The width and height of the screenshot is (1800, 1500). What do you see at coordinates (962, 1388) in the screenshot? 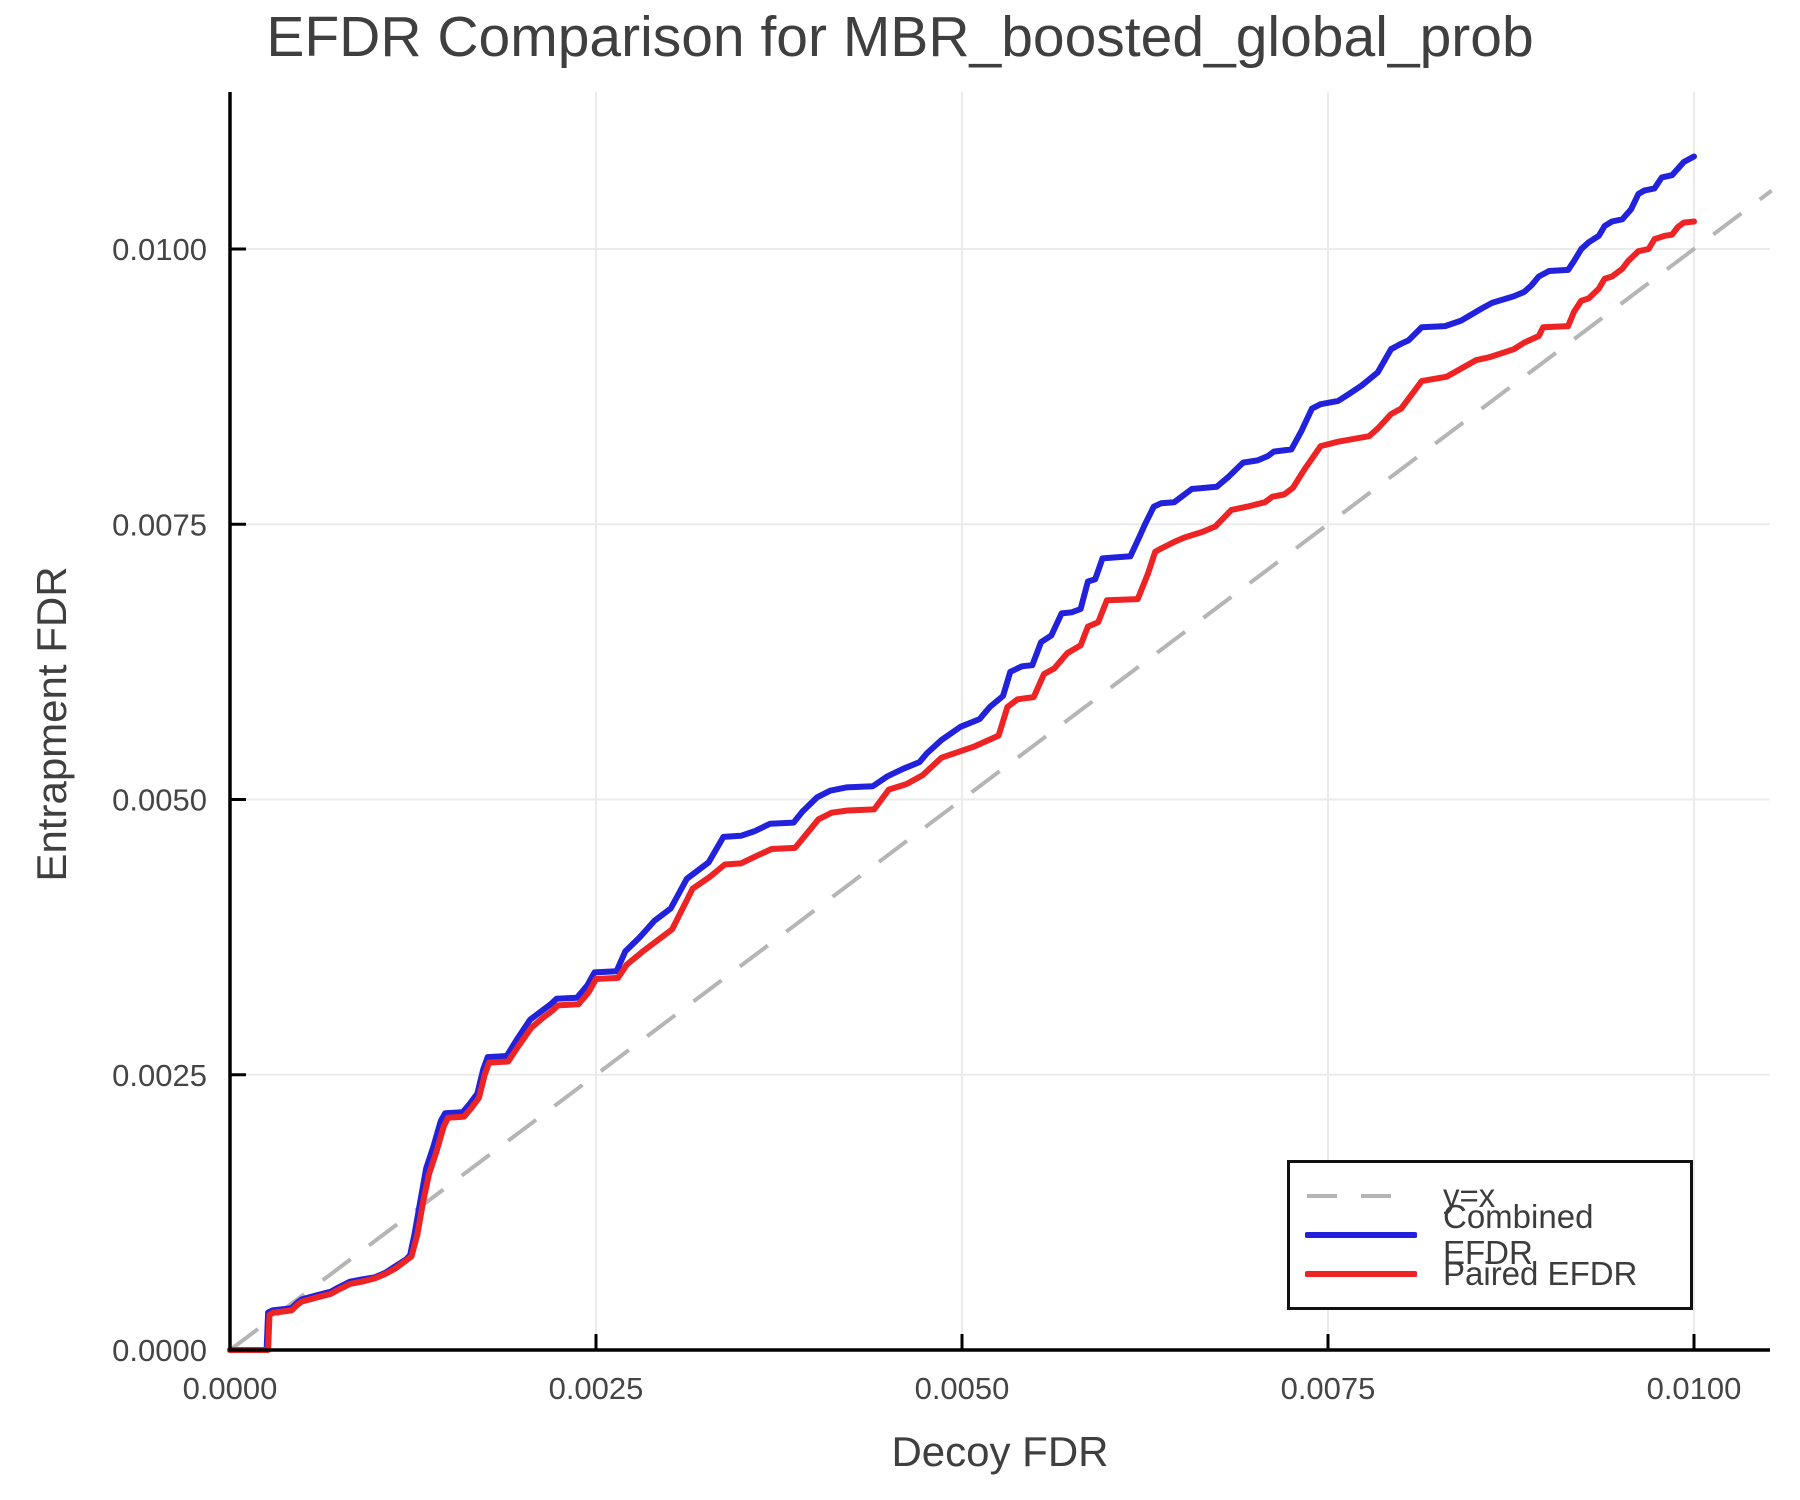
I see `x-tick-label: 0.0050` at bounding box center [962, 1388].